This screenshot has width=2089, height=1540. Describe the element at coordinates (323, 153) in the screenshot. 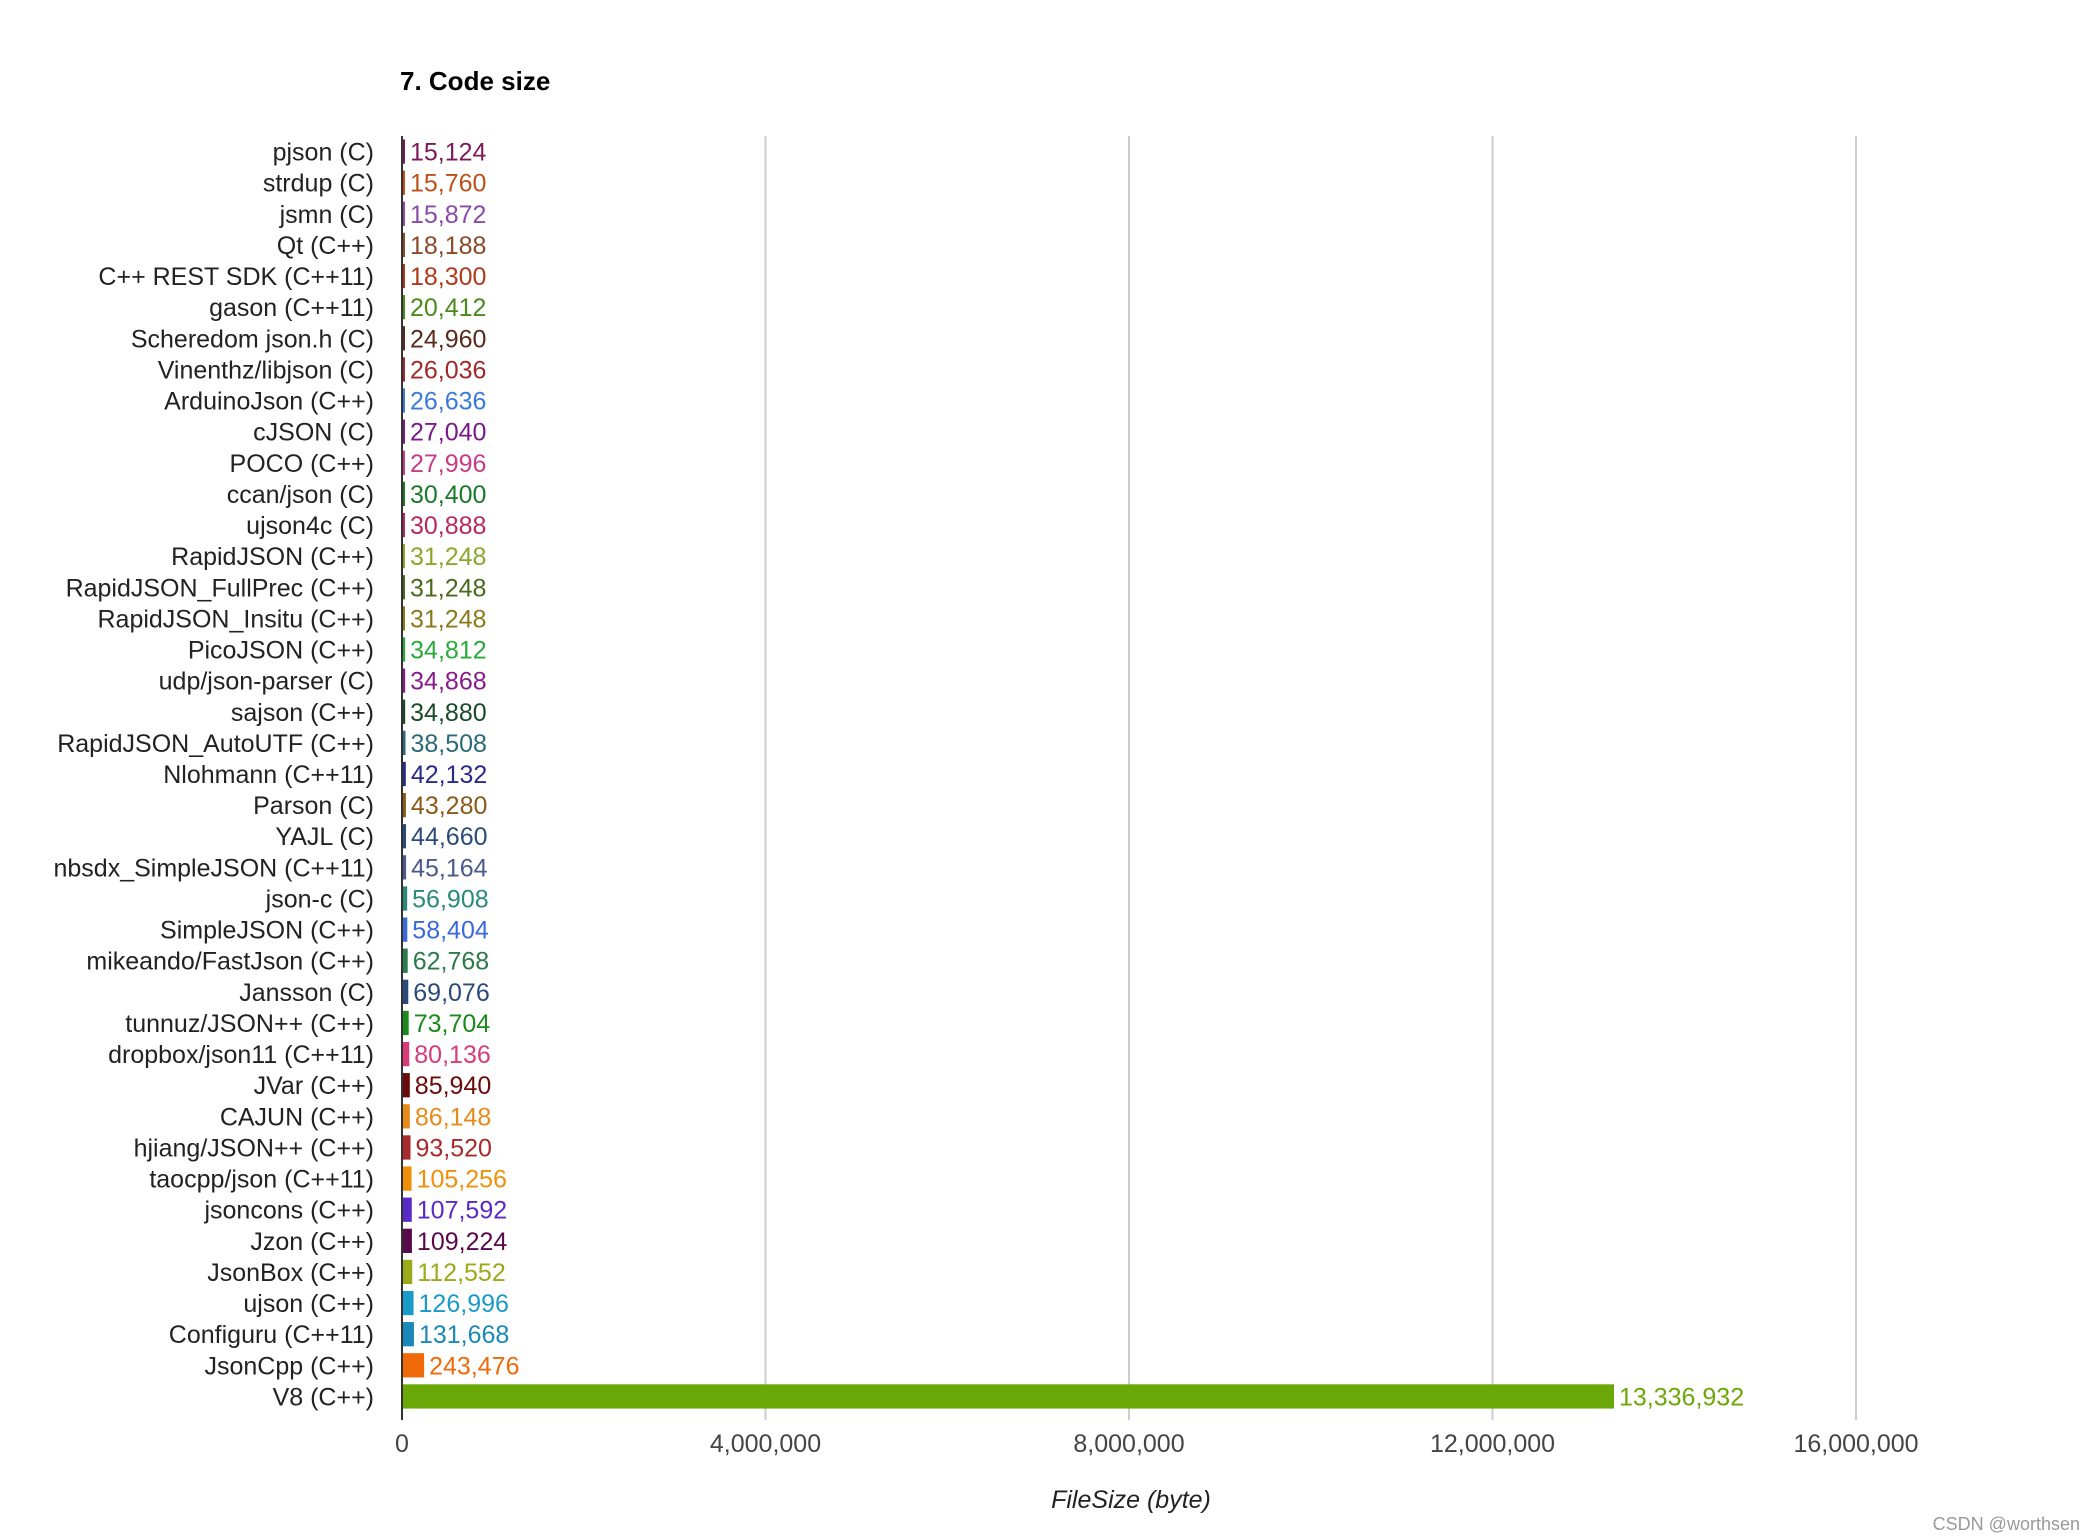

I see `category-label: pjson (C)` at that location.